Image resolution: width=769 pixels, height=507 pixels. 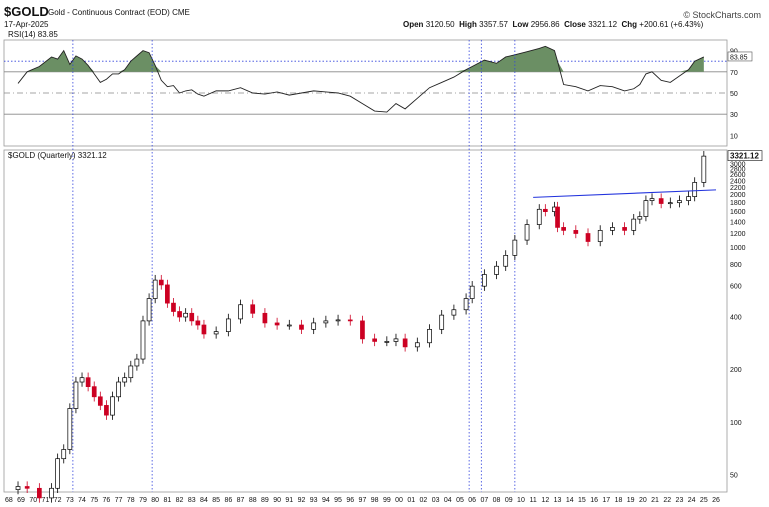 What do you see at coordinates (570, 500) in the screenshot?
I see `xtick-label: 14` at bounding box center [570, 500].